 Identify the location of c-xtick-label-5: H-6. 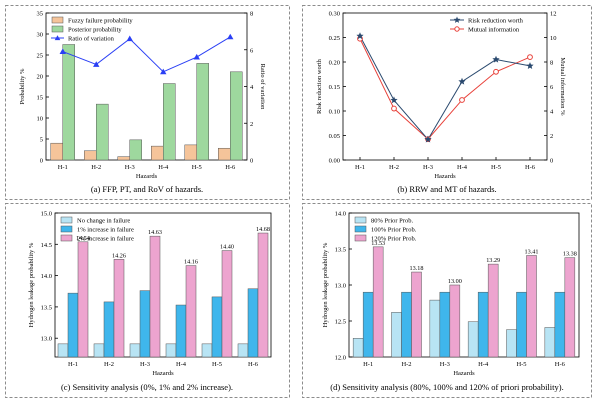
(253, 364).